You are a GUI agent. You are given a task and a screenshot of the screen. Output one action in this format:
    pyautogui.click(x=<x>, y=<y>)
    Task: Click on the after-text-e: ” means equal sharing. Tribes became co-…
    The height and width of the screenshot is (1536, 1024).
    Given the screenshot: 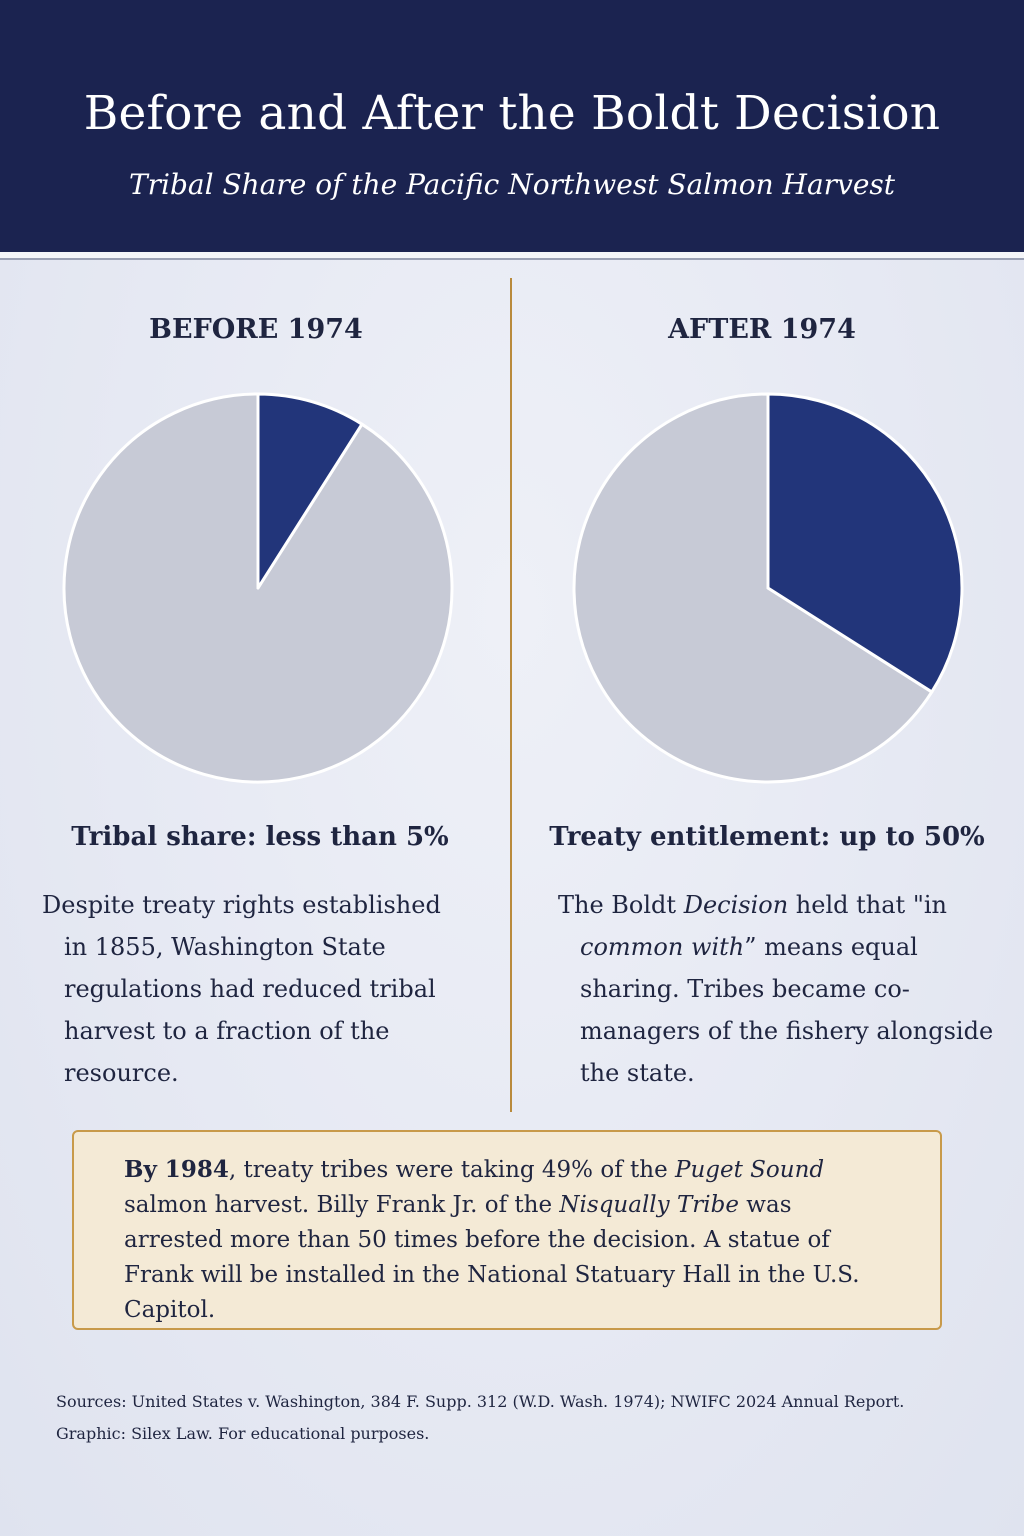 What is the action you would take?
    pyautogui.click(x=787, y=1010)
    